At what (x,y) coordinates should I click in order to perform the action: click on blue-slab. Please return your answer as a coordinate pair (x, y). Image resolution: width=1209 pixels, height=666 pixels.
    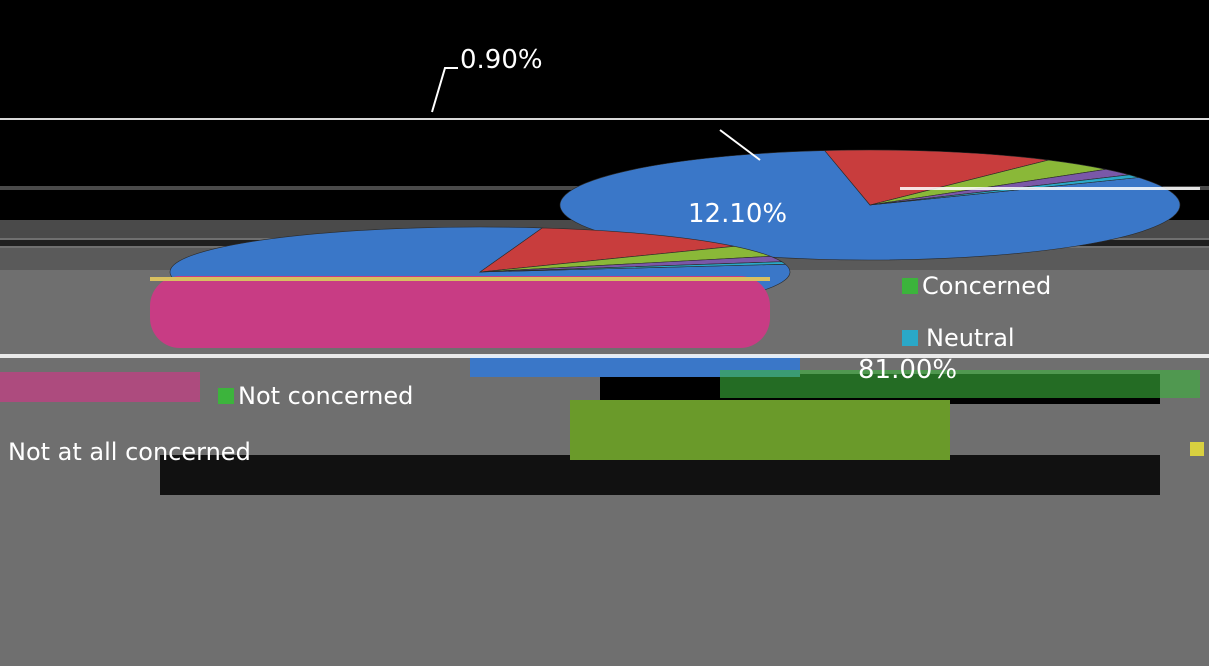
    Looking at the image, I should click on (635, 366).